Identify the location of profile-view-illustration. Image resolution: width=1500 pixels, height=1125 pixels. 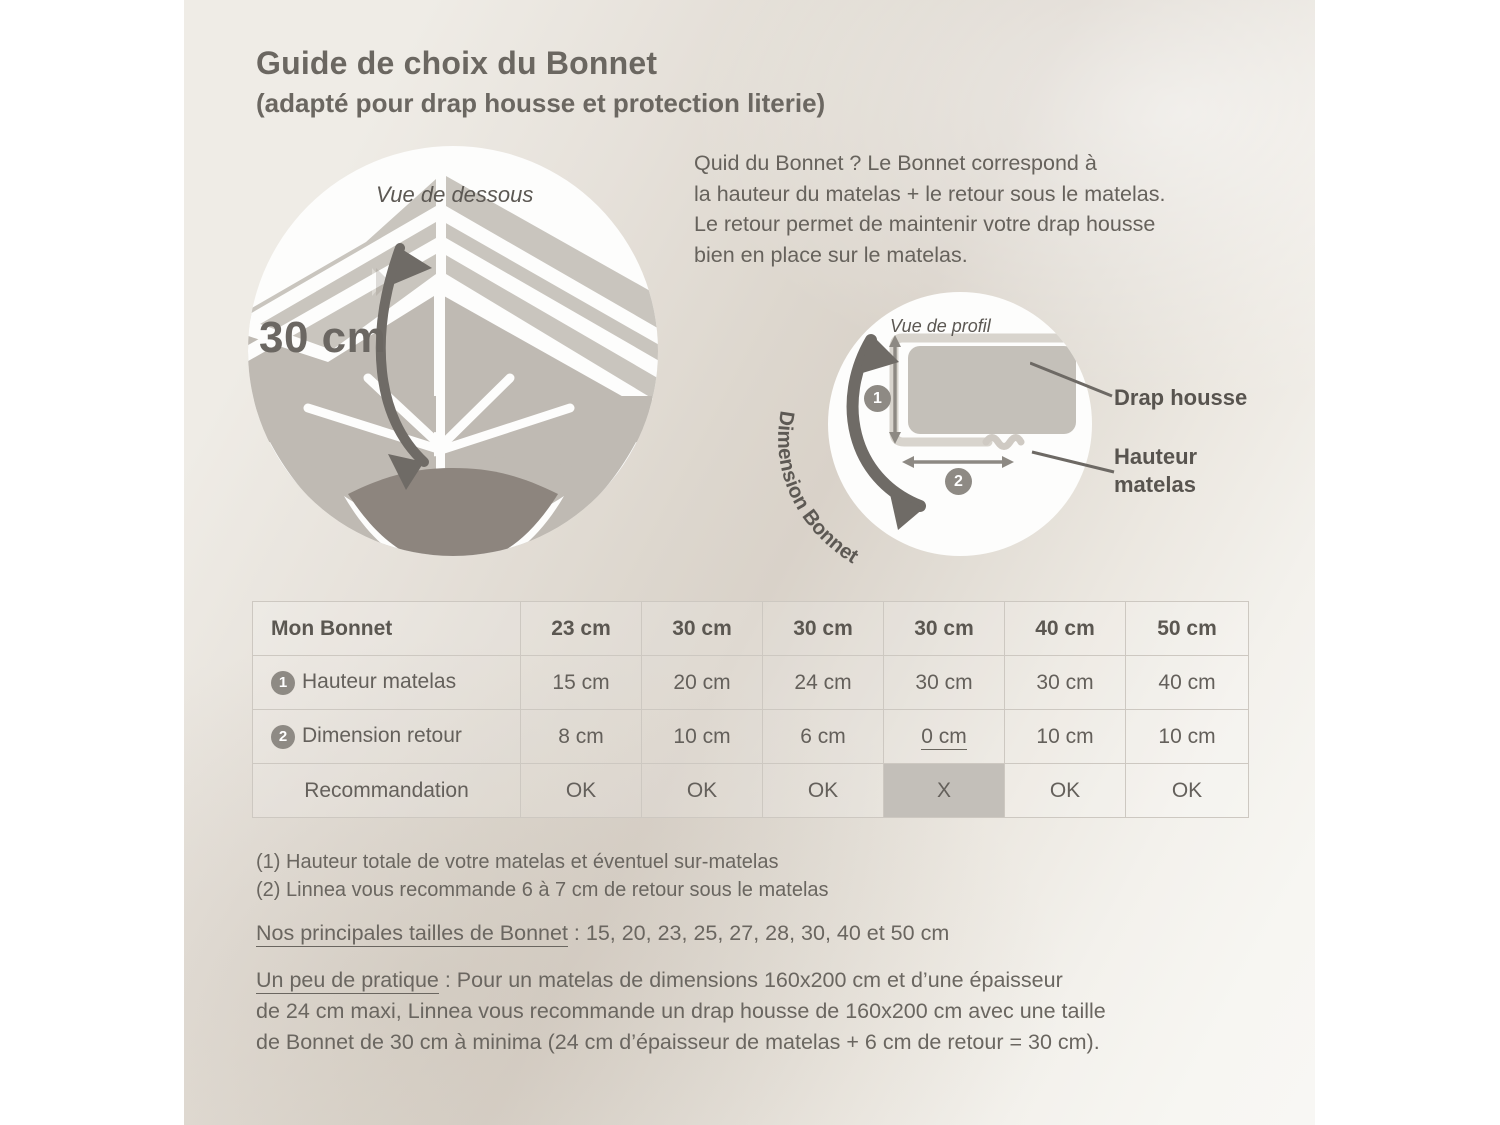
(961, 431).